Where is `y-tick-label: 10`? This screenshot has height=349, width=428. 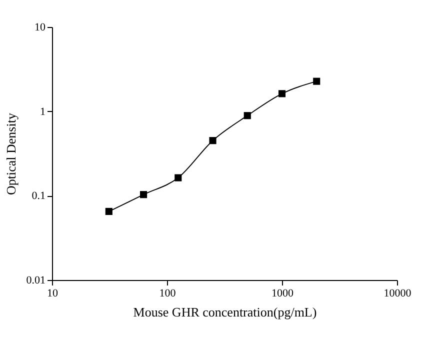
y-tick-label: 10 is located at coordinates (40, 28).